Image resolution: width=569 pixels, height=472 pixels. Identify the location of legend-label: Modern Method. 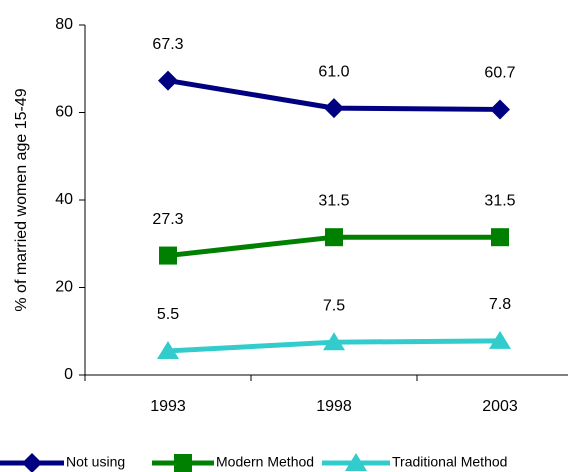
(265, 462).